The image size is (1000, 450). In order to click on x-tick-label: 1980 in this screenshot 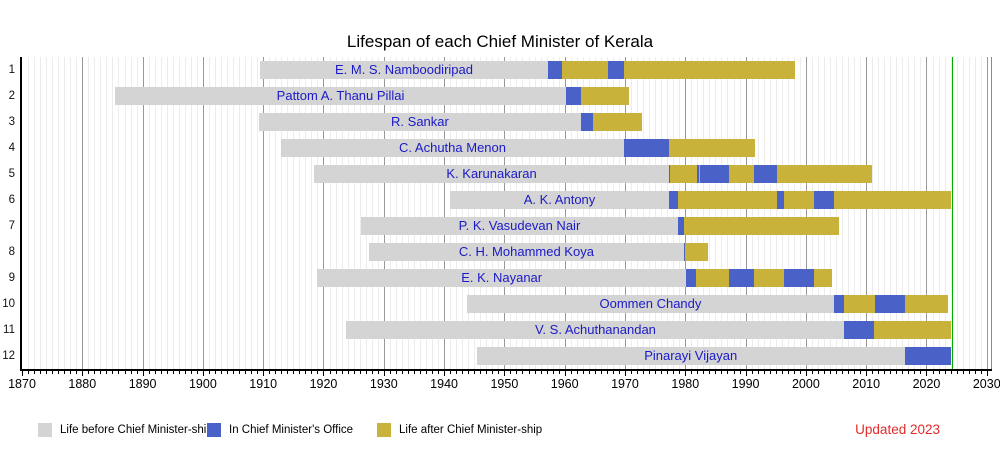, I will do `click(685, 384)`.